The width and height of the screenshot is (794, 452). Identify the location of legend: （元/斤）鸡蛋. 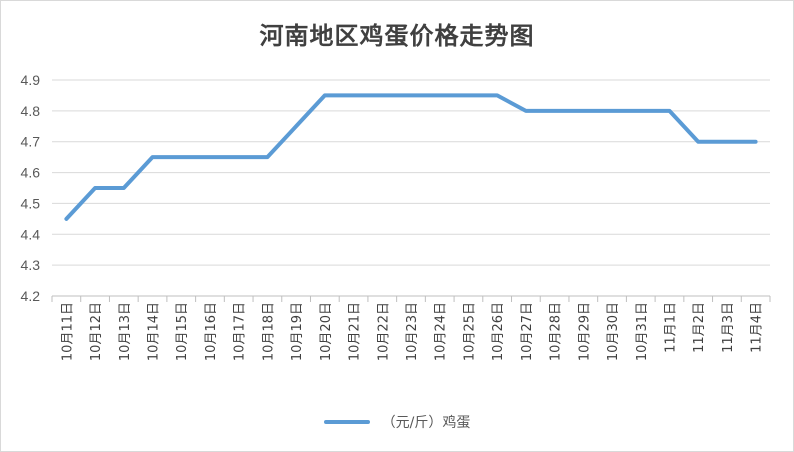
(397, 422).